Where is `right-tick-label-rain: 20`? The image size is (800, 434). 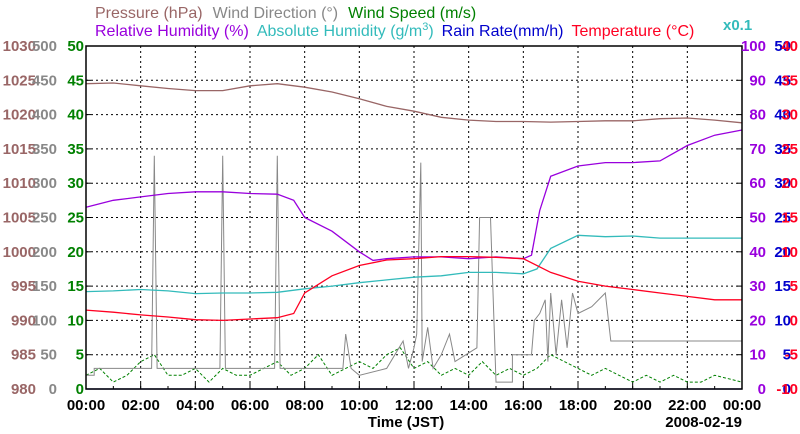 right-tick-label-rain: 20 is located at coordinates (782, 252).